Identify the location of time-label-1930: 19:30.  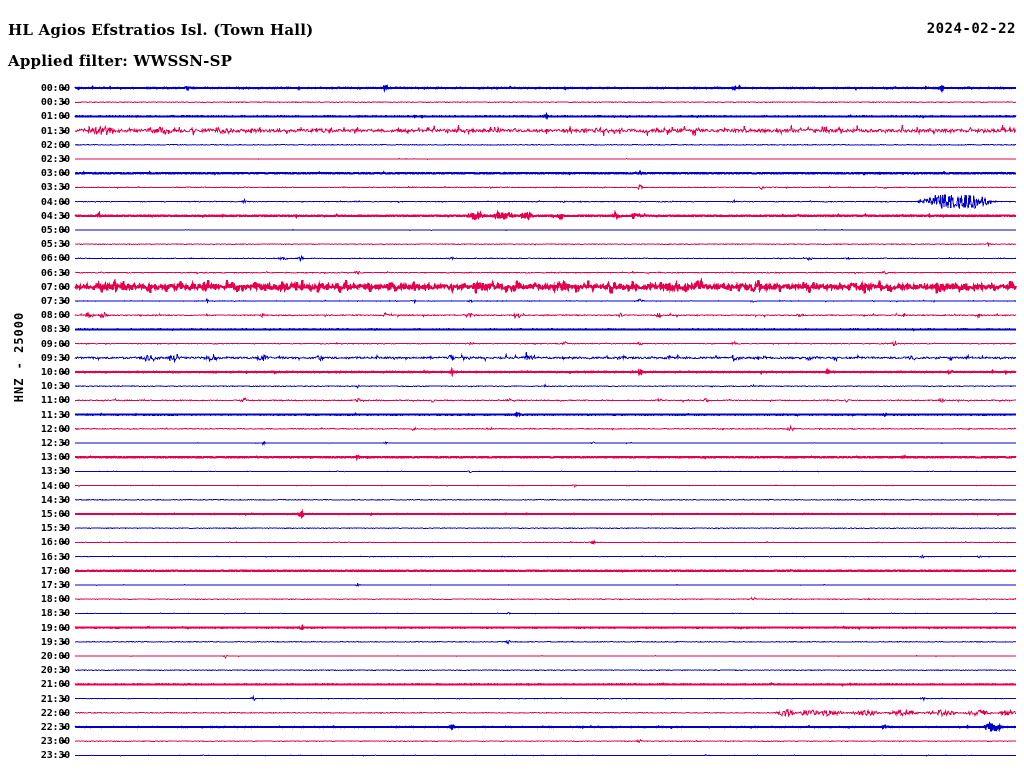
(55, 642).